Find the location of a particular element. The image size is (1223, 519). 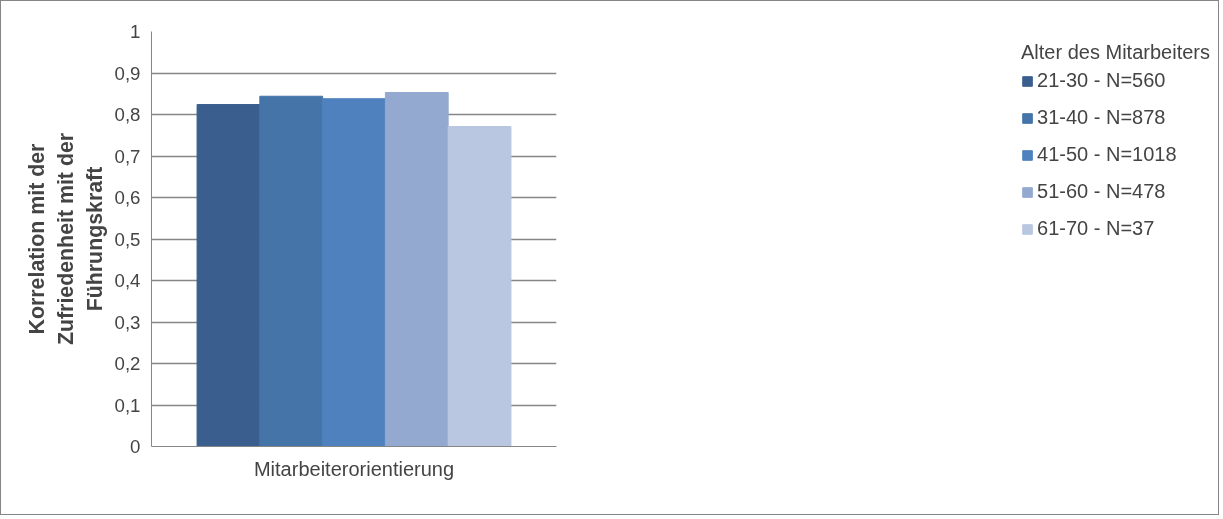

y-tick-label: 0,4 is located at coordinates (127, 280).